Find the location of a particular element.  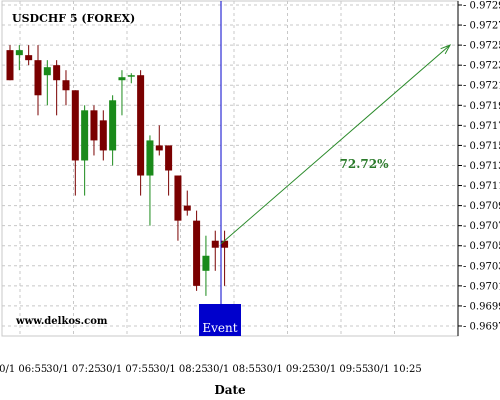

y-tick-label: - 0.9729 is located at coordinates (481, 6).